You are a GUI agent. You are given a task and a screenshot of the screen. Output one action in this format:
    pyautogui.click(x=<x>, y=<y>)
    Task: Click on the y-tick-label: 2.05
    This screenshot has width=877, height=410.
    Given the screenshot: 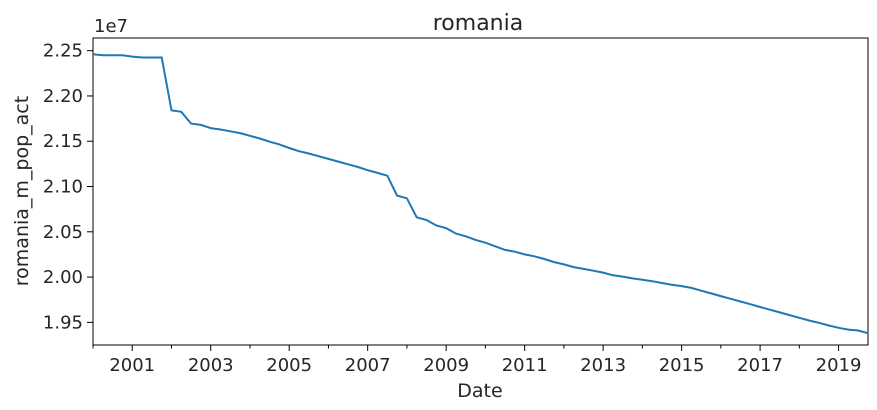 What is the action you would take?
    pyautogui.click(x=63, y=232)
    